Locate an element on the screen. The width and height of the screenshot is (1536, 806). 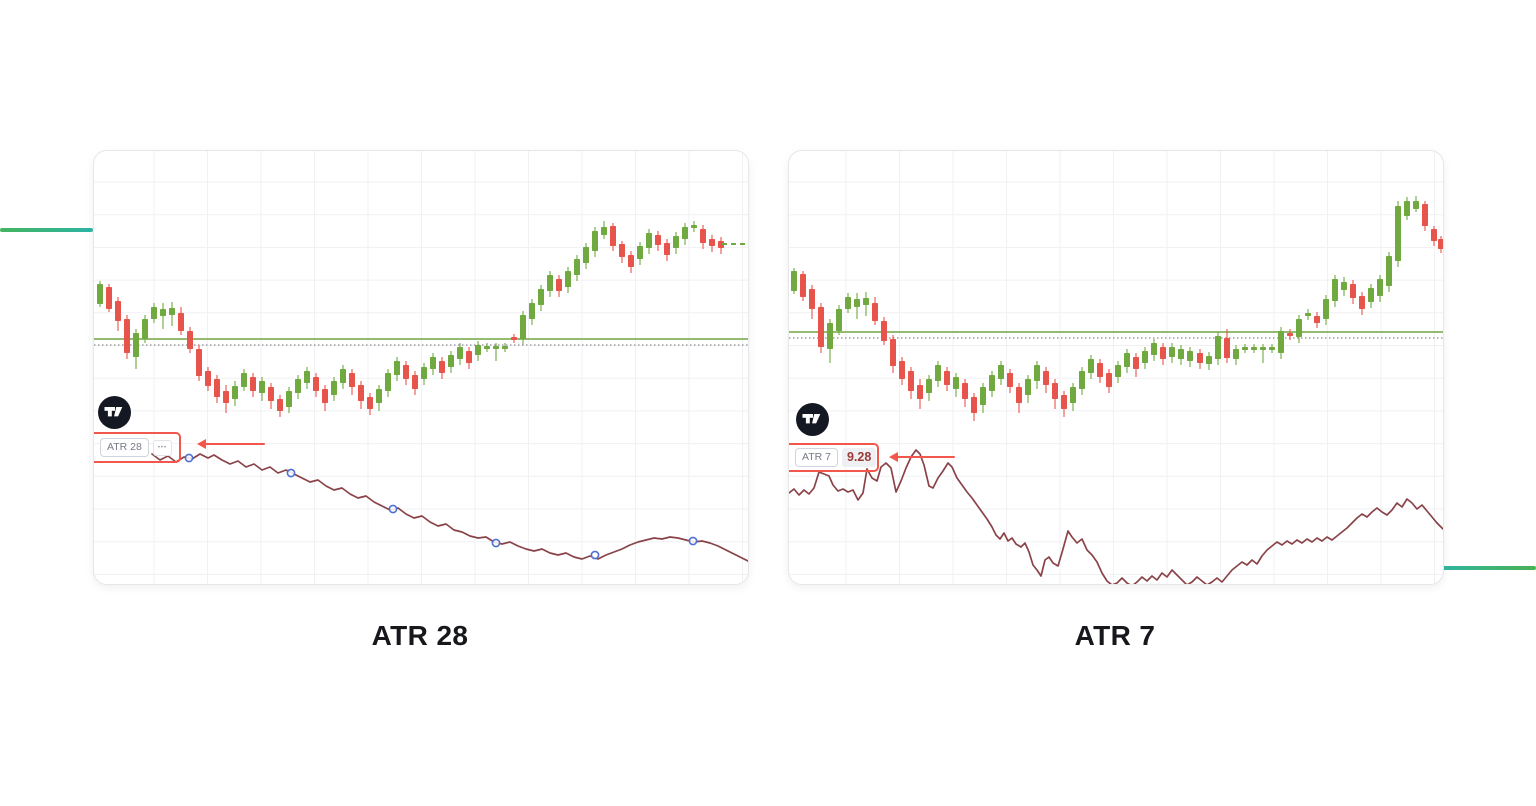
annotation-highlight-box: ATR 28 ••• is located at coordinates (137, 447).